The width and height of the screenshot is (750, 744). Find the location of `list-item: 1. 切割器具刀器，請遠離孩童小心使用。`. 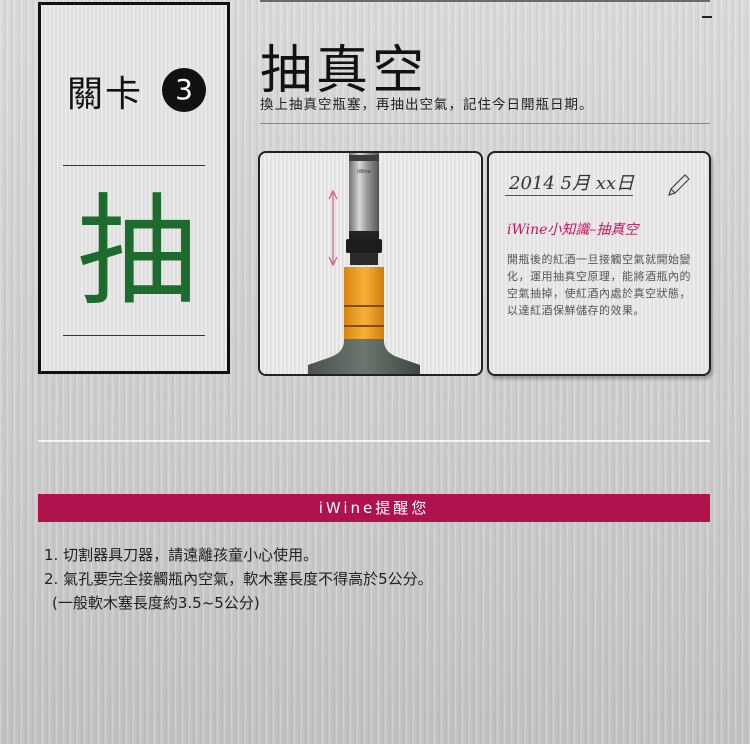

list-item: 1. 切割器具刀器，請遠離孩童小心使用。 is located at coordinates (181, 555).